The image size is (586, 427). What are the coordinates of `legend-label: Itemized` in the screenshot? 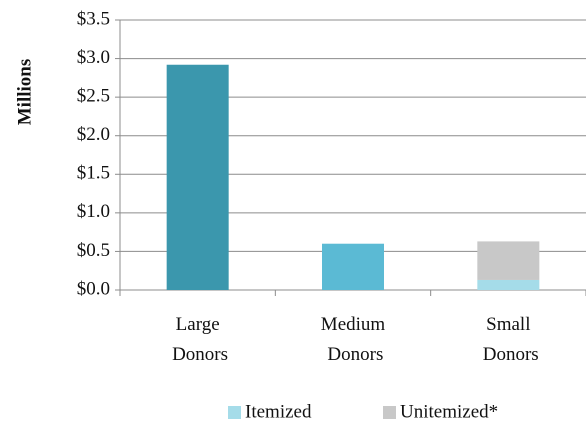 It's located at (278, 411).